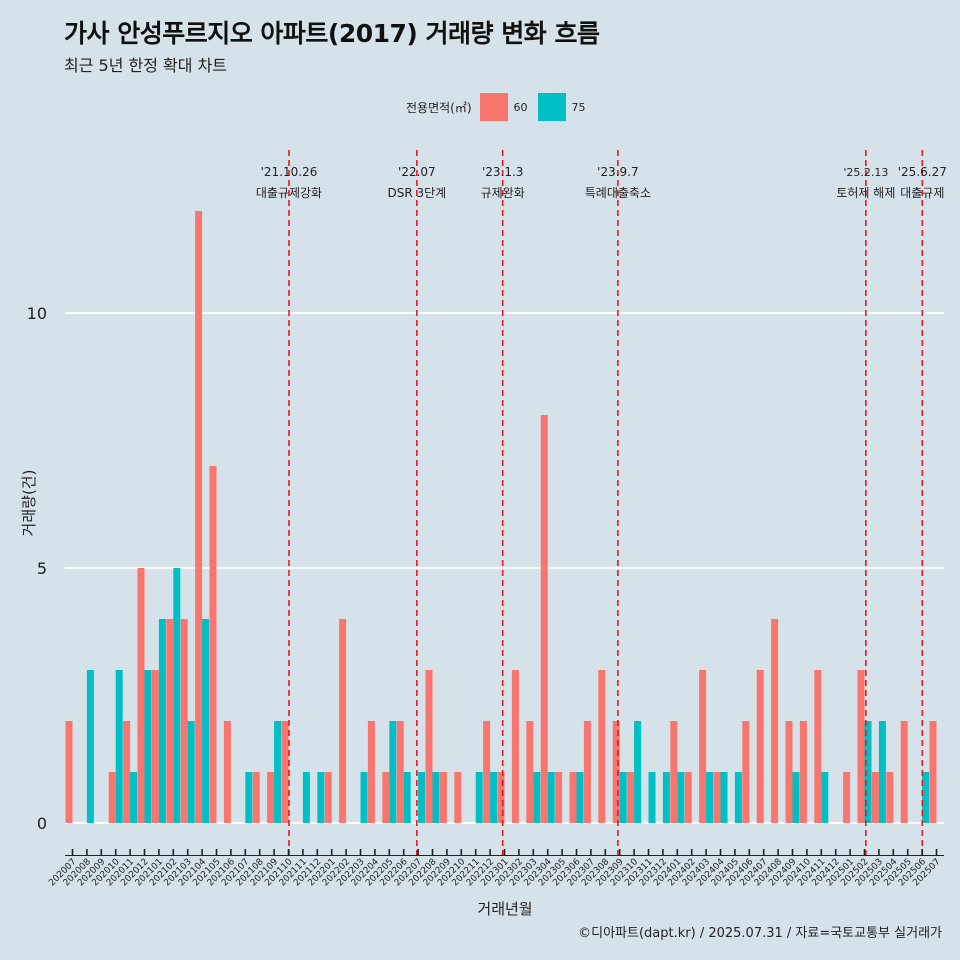 The width and height of the screenshot is (960, 960). I want to click on legend-item-75: 75, so click(561, 107).